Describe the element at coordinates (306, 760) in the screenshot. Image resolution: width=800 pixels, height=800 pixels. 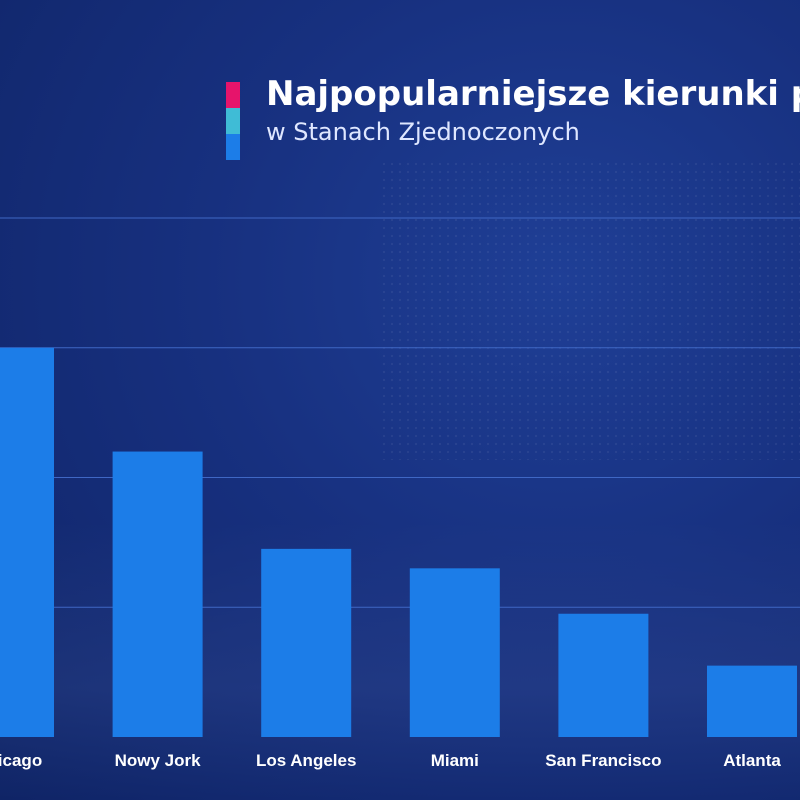
I see `category-label: Los Angeles` at that location.